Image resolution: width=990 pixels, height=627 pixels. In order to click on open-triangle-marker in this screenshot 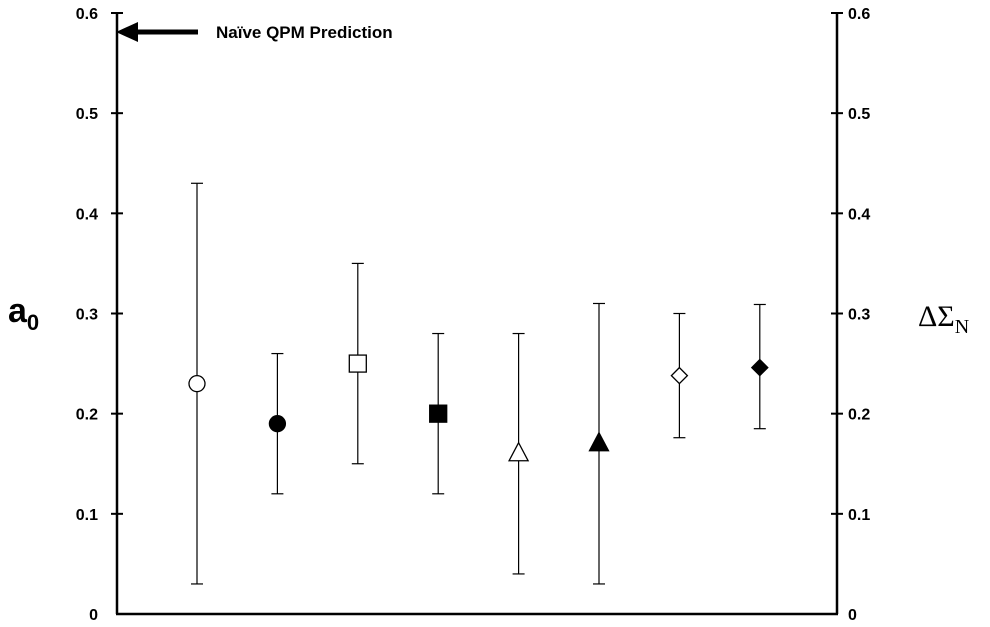, I will do `click(519, 451)`.